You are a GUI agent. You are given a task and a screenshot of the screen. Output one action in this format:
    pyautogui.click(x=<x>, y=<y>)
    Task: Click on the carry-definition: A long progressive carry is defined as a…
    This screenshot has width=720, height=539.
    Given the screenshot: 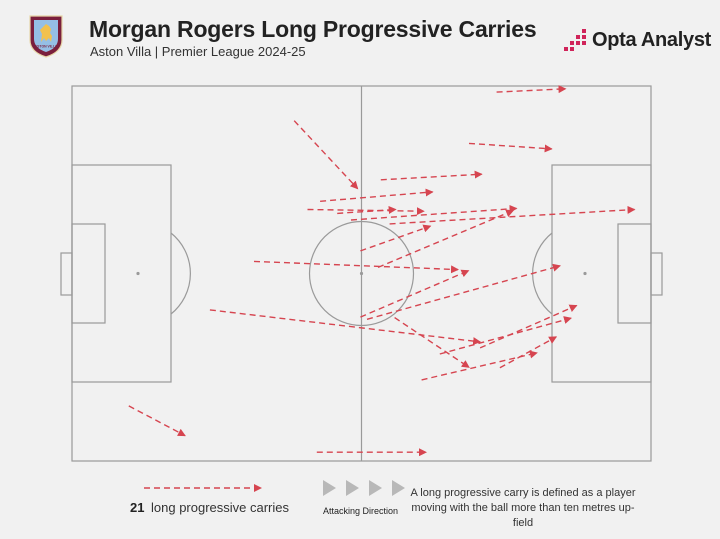 What is the action you would take?
    pyautogui.click(x=523, y=508)
    